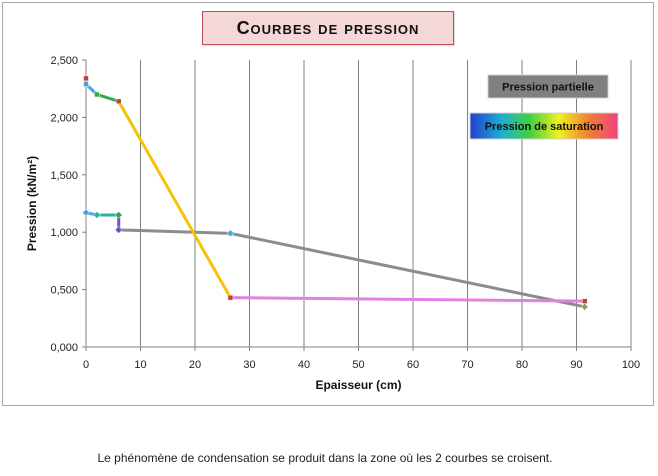 This screenshot has width=658, height=476. What do you see at coordinates (413, 365) in the screenshot?
I see `x-tick-label: 60` at bounding box center [413, 365].